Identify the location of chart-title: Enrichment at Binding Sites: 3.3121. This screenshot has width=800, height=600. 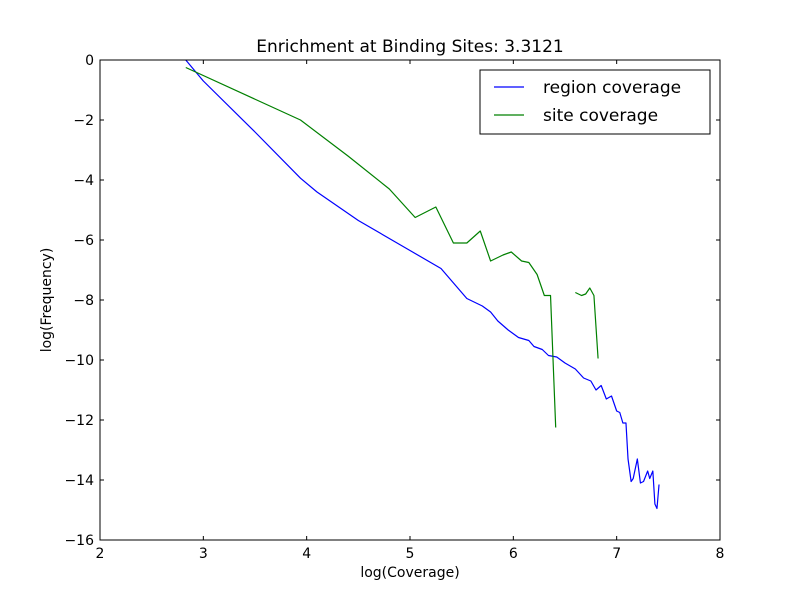
(409, 47).